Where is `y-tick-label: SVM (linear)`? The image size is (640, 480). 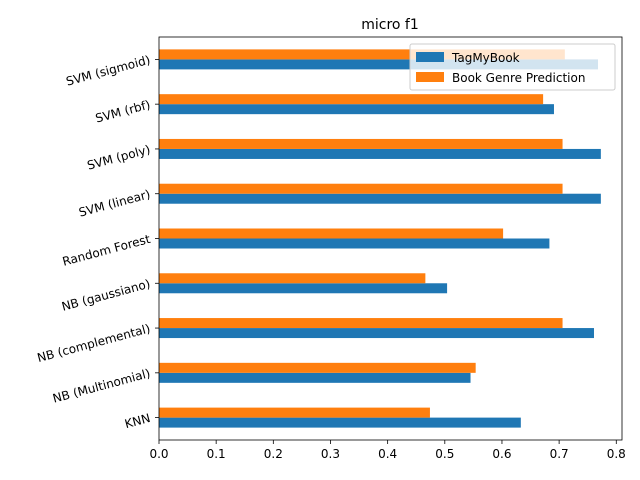
y-tick-label: SVM (linear) is located at coordinates (114, 203).